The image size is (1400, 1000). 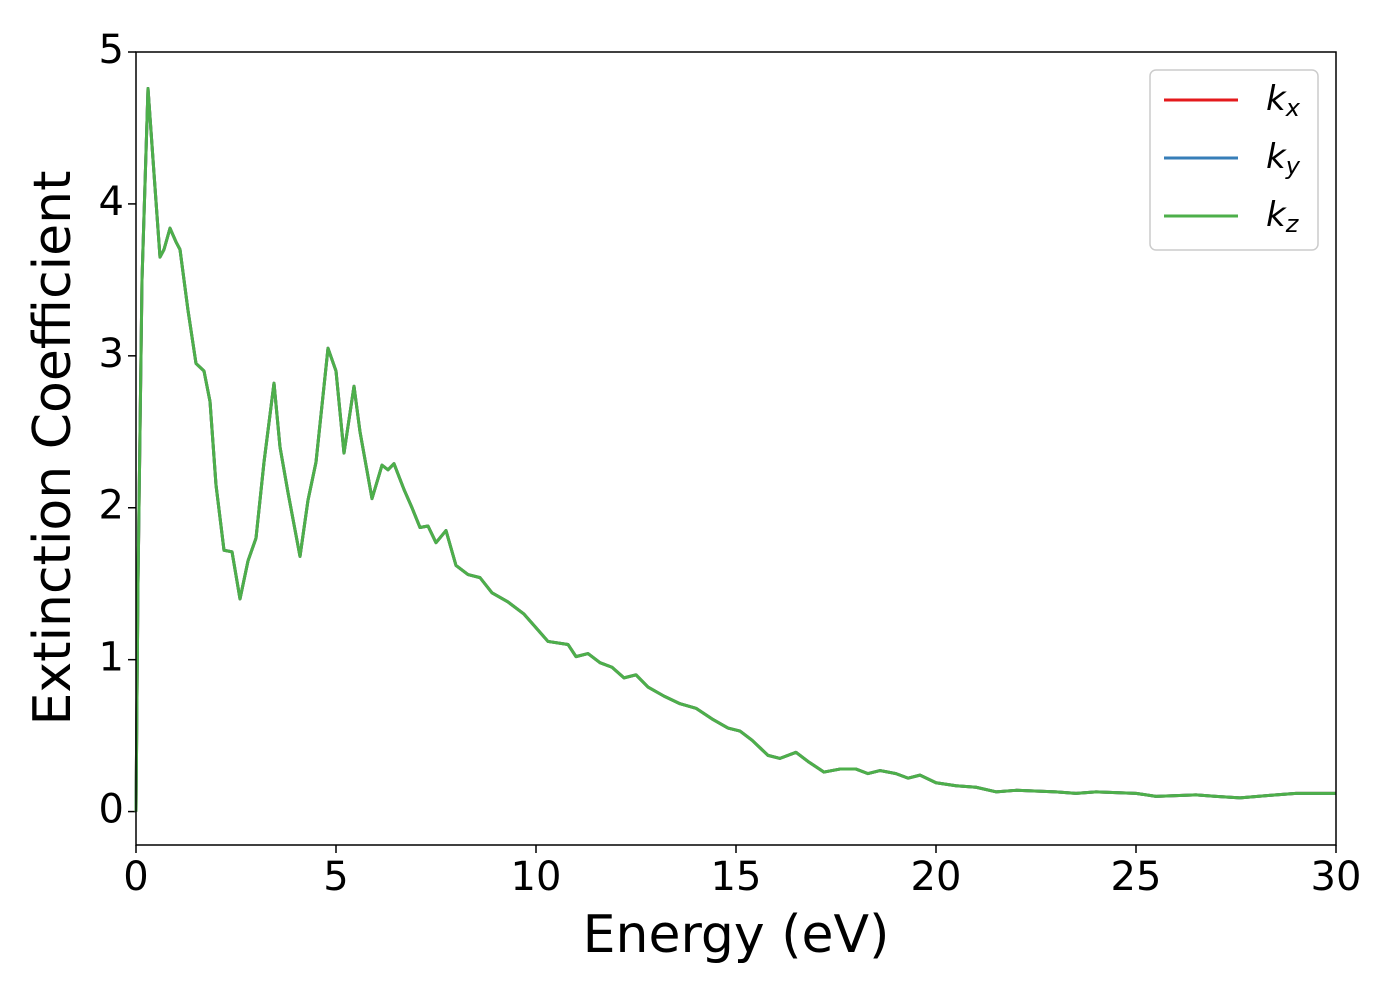 I want to click on x-tick-label: 5, so click(x=335, y=877).